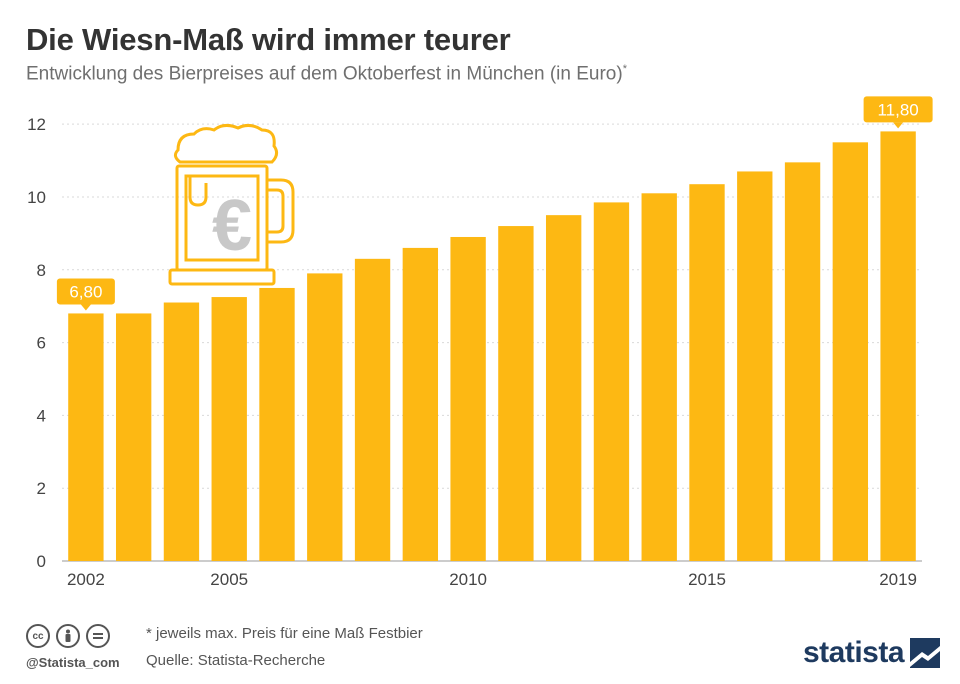 This screenshot has height=684, width=960. Describe the element at coordinates (492, 579) in the screenshot. I see `x-axis-ticks: 2002 2005 2010 2015 2019` at that location.